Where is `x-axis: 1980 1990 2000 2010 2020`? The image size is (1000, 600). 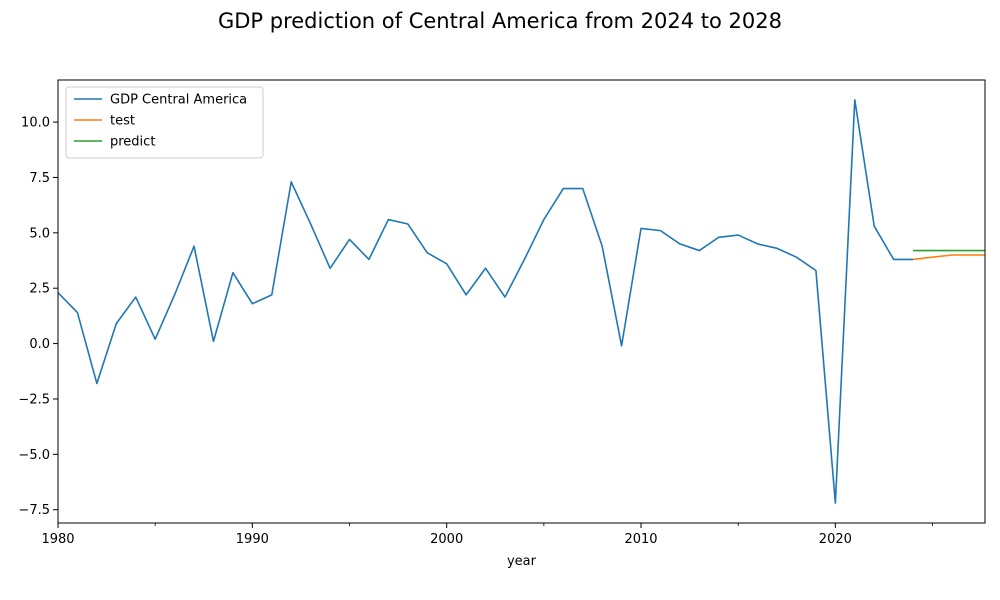 x-axis: 1980 1990 2000 2010 2020 is located at coordinates (487, 535).